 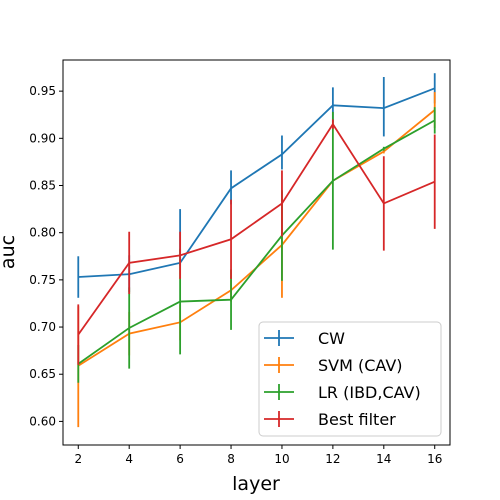 I want to click on legend-entry: CW, so click(x=304, y=338).